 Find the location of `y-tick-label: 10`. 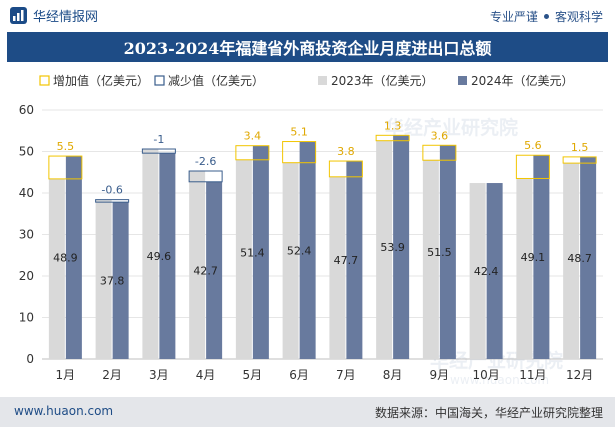

y-tick-label: 10 is located at coordinates (26, 318).